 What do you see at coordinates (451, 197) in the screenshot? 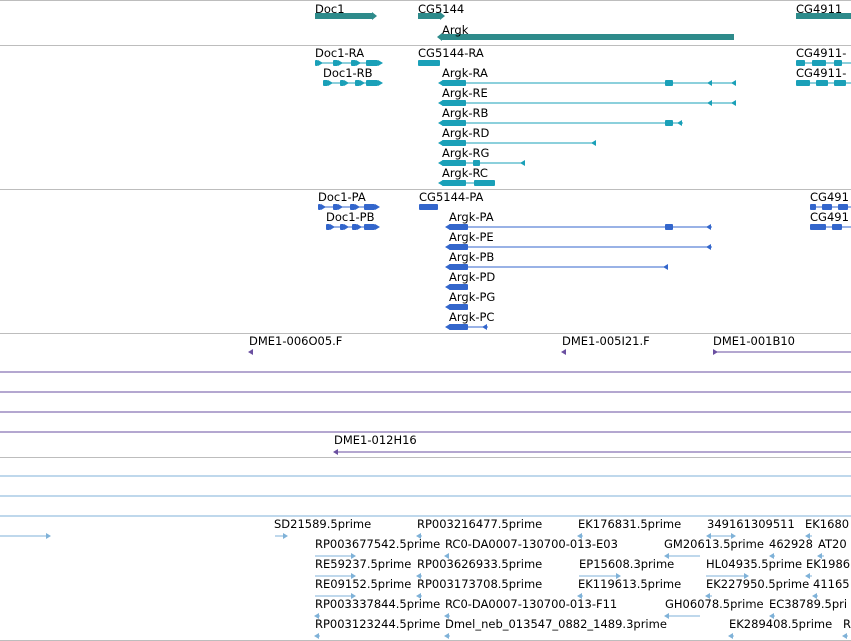
I see `protein-label: CG5144-PA` at bounding box center [451, 197].